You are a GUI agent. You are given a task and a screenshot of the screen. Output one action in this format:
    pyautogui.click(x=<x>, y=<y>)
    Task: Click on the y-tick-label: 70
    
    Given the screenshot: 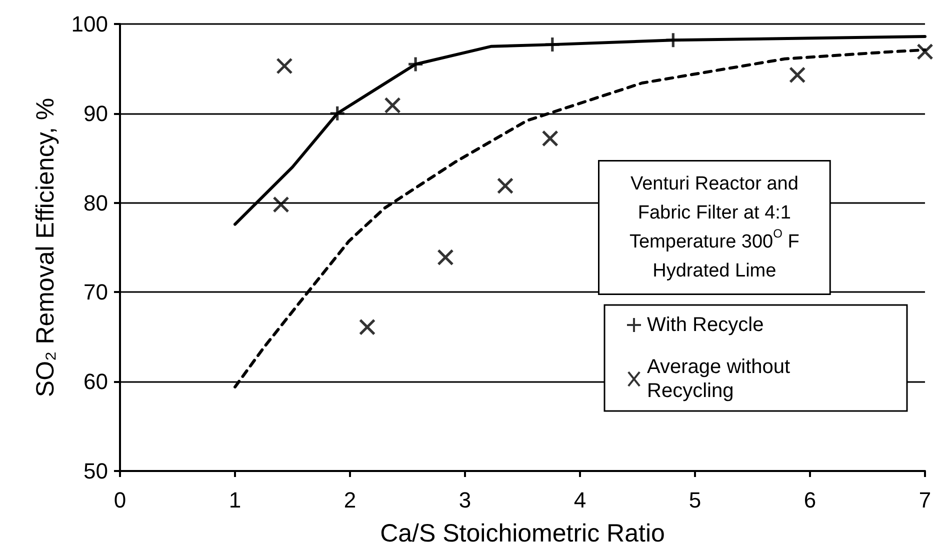 What is the action you would take?
    pyautogui.click(x=96, y=292)
    